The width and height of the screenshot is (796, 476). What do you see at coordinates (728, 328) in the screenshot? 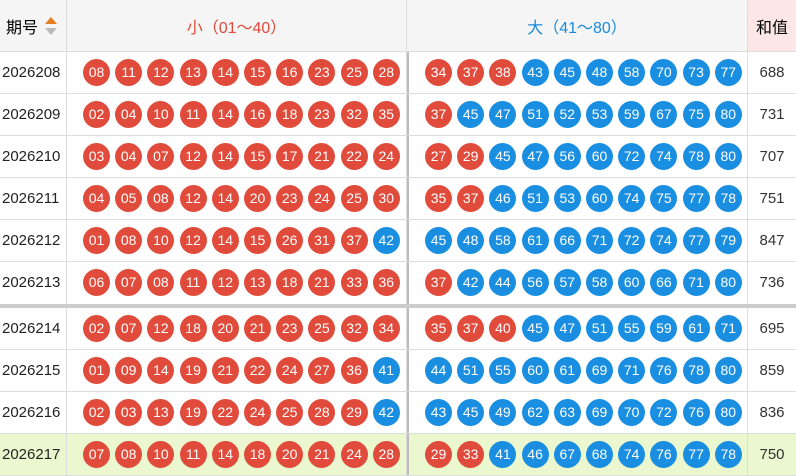
I see `number-ball: 71` at bounding box center [728, 328].